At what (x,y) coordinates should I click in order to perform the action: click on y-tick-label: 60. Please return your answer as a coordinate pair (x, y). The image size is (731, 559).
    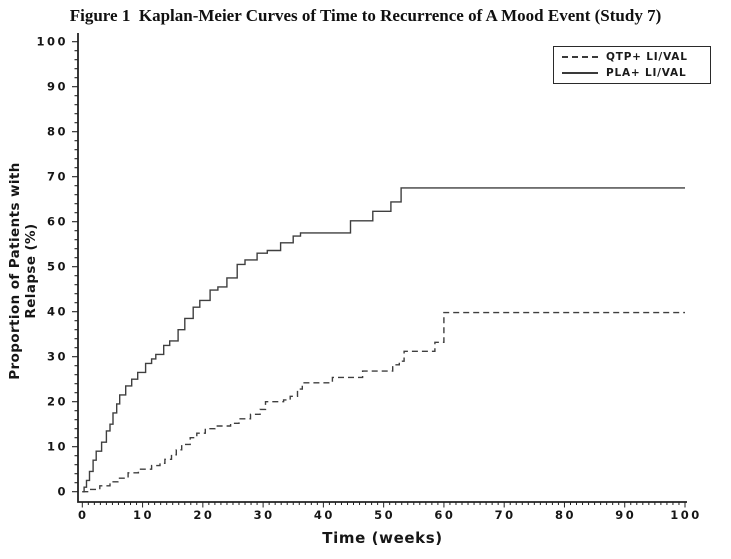
    Looking at the image, I should click on (57, 222).